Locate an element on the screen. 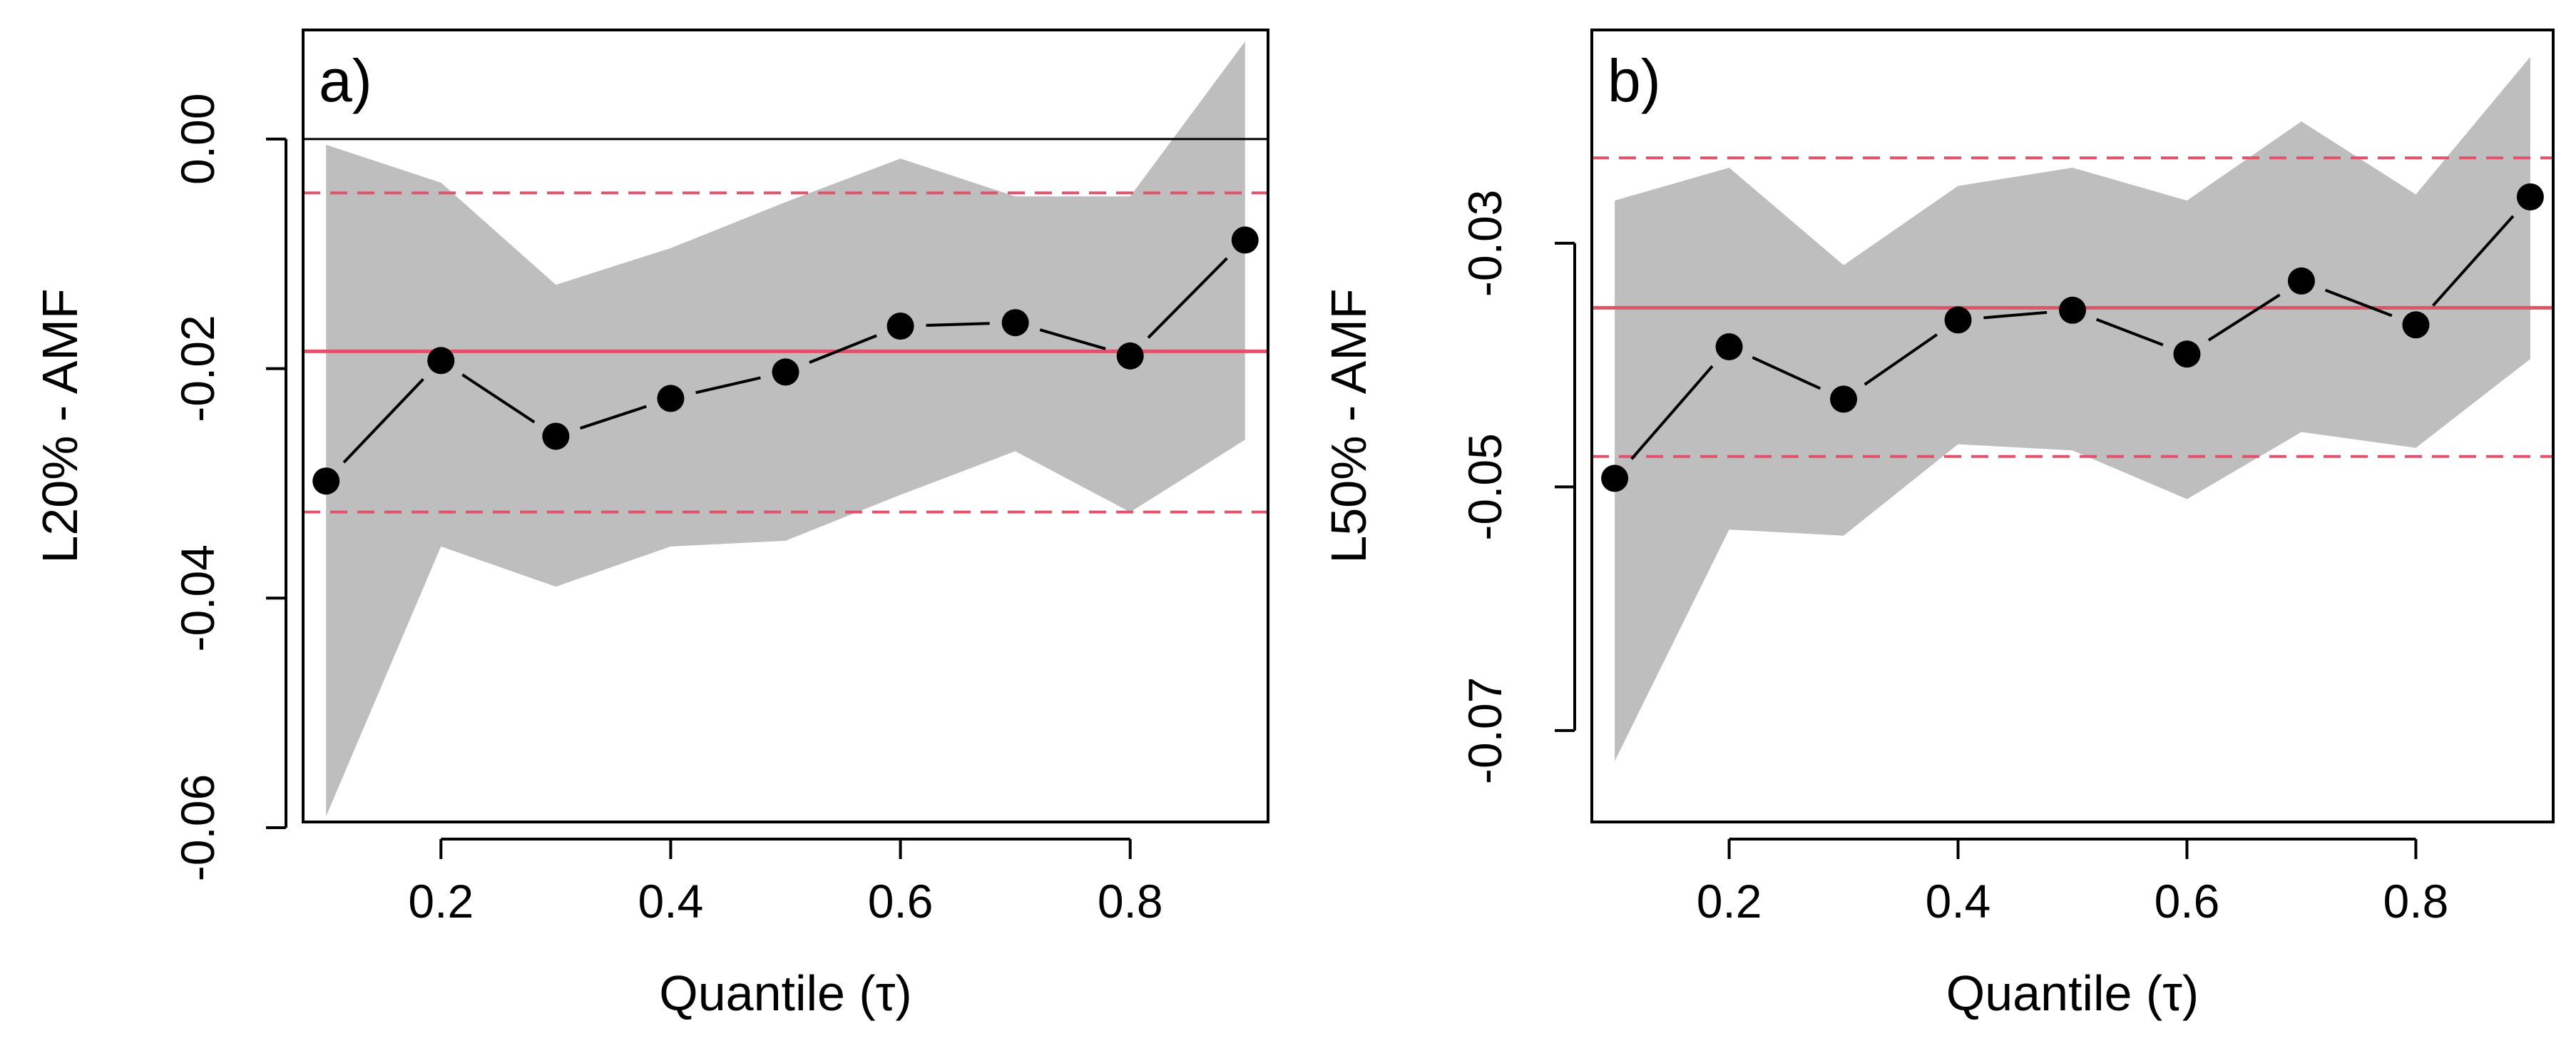 The image size is (2576, 1056). panel-label: a) is located at coordinates (346, 81).